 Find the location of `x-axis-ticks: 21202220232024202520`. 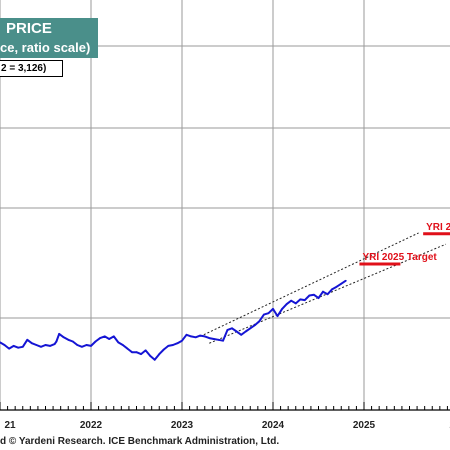

x-axis-ticks: 21202220232024202520 is located at coordinates (225, 416).